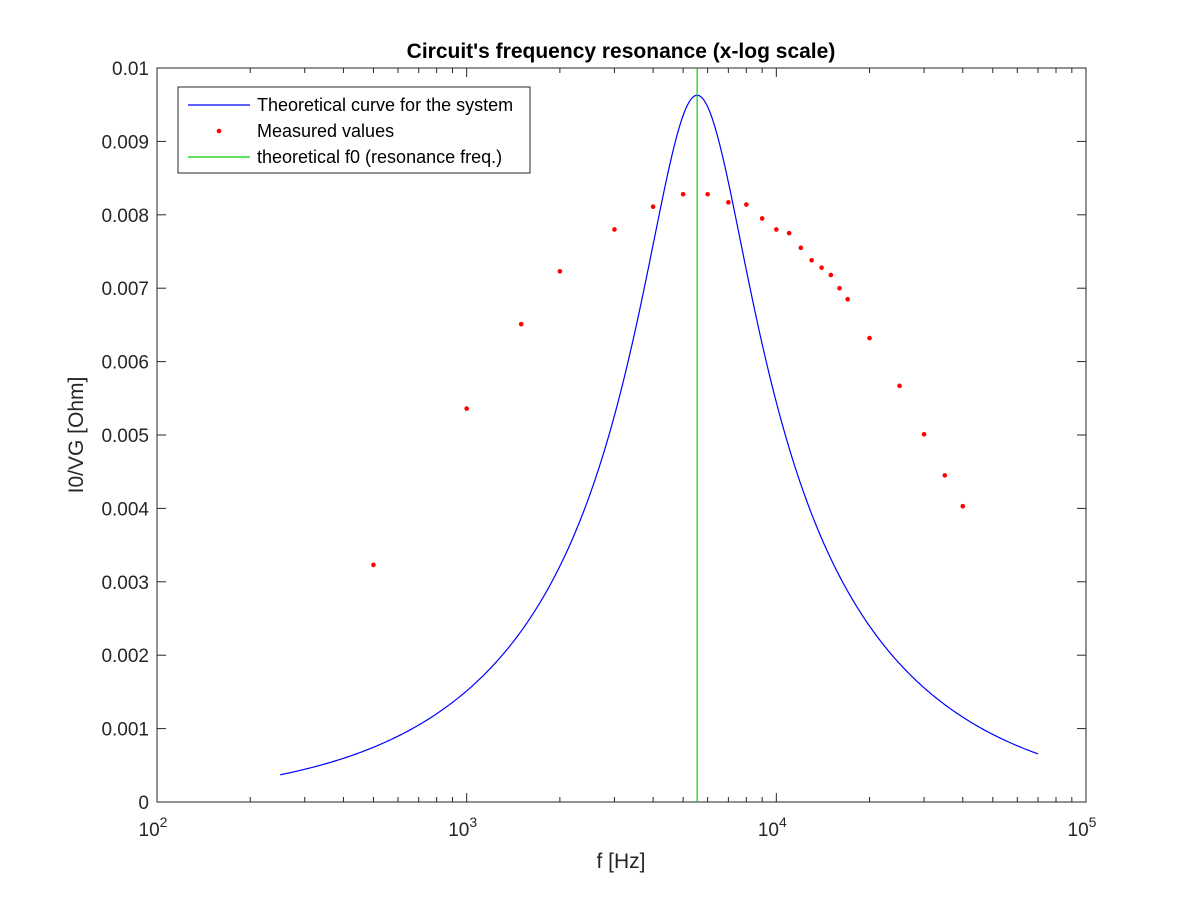 This screenshot has height=900, width=1200. What do you see at coordinates (620, 861) in the screenshot?
I see `x-axis-label: f [Hz]` at bounding box center [620, 861].